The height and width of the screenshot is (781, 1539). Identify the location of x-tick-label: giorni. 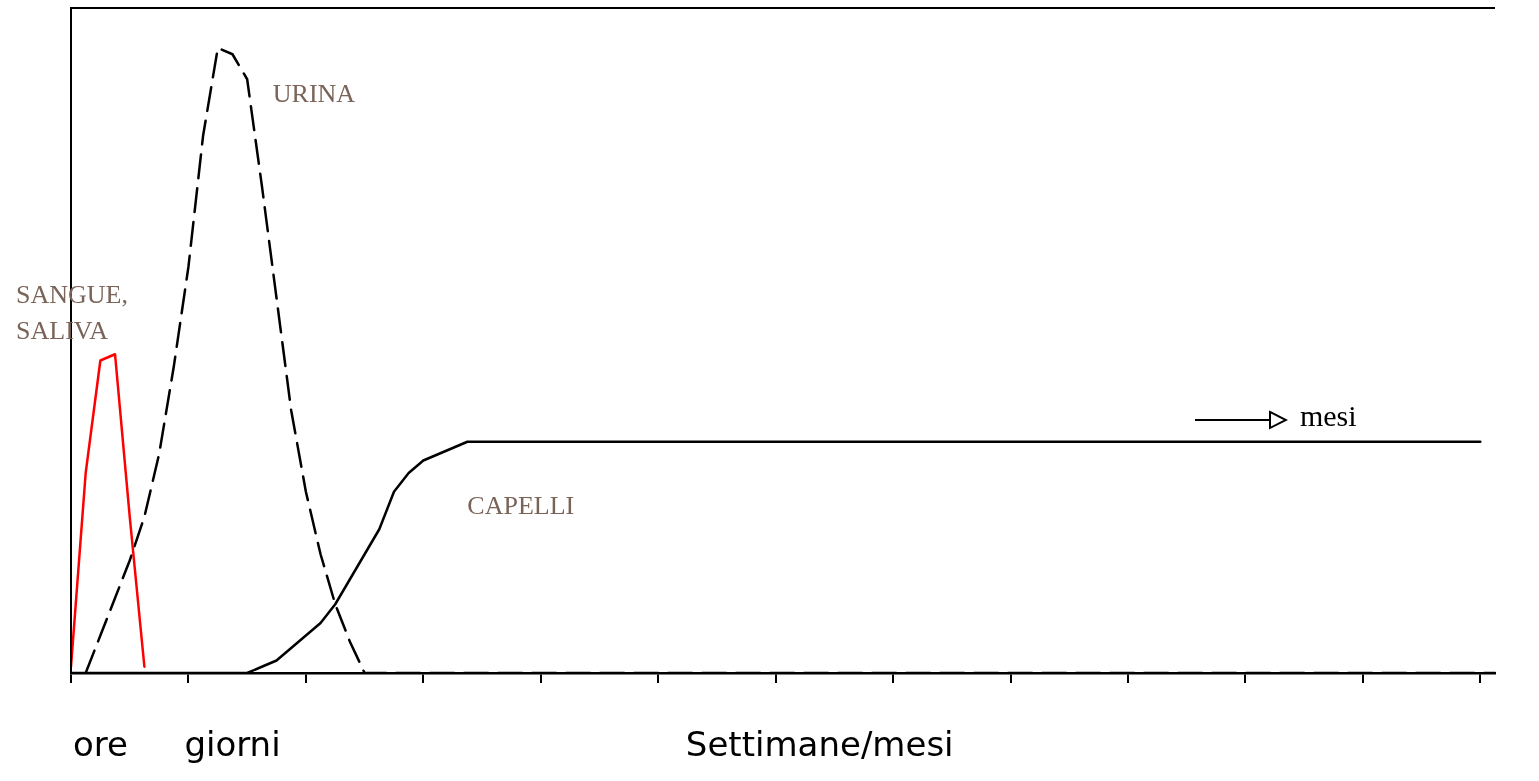
(232, 744).